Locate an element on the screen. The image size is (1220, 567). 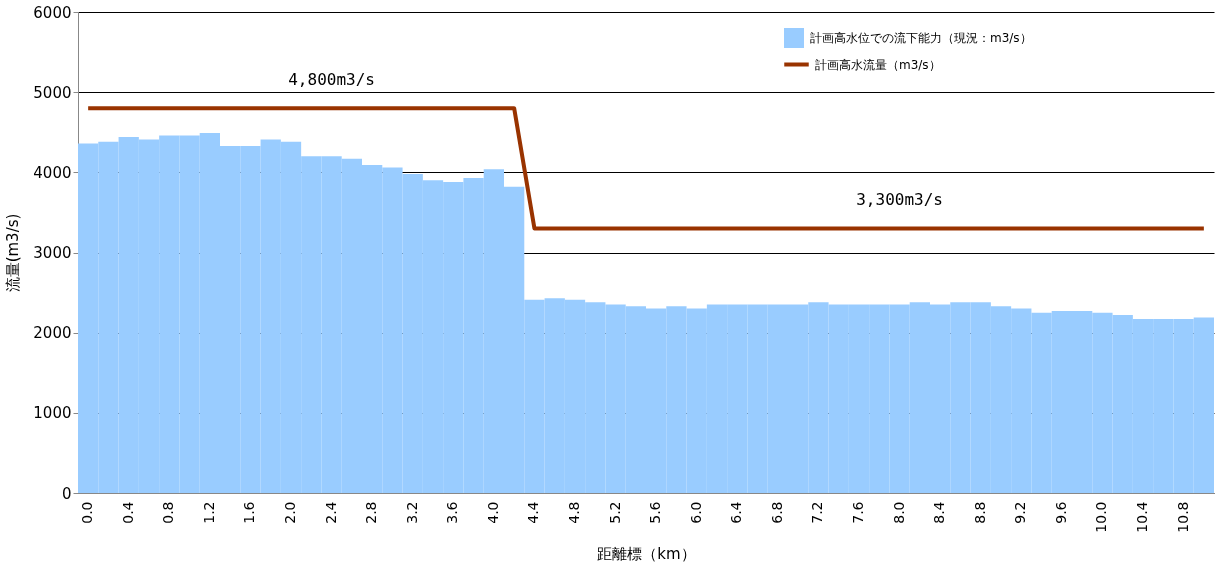
y-tick-label: 3000 is located at coordinates (52, 253).